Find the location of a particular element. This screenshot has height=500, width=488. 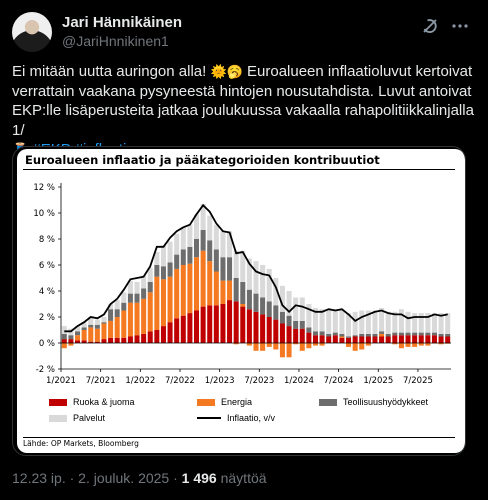

source-rule is located at coordinates (239, 437).